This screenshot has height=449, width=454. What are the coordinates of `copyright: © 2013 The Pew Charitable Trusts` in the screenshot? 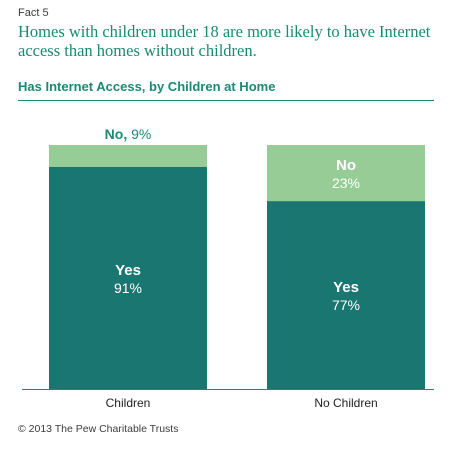 It's located at (98, 429).